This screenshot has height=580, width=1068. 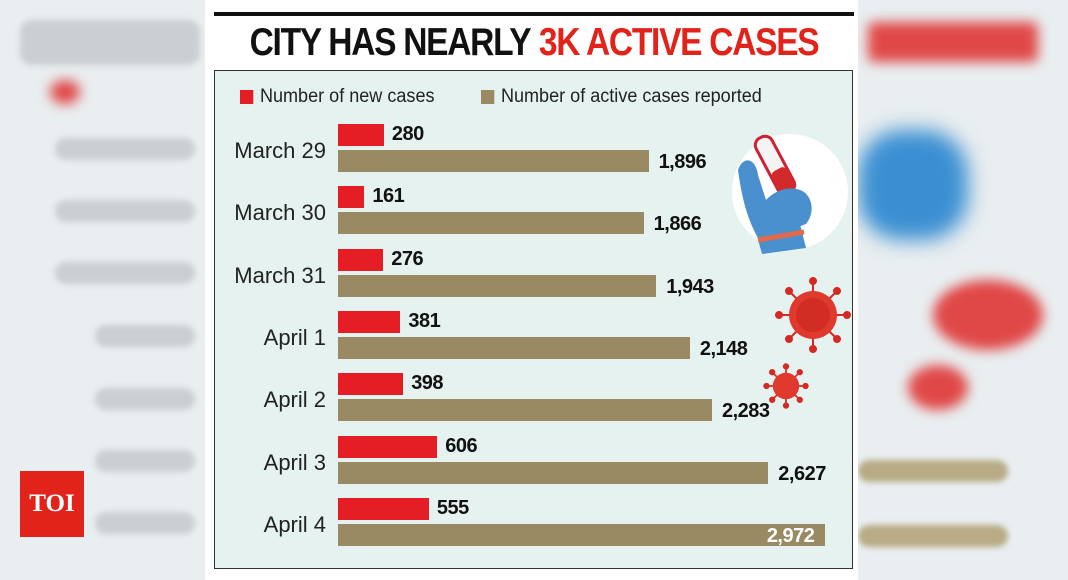 I want to click on legend-swatch-active, so click(x=487, y=97).